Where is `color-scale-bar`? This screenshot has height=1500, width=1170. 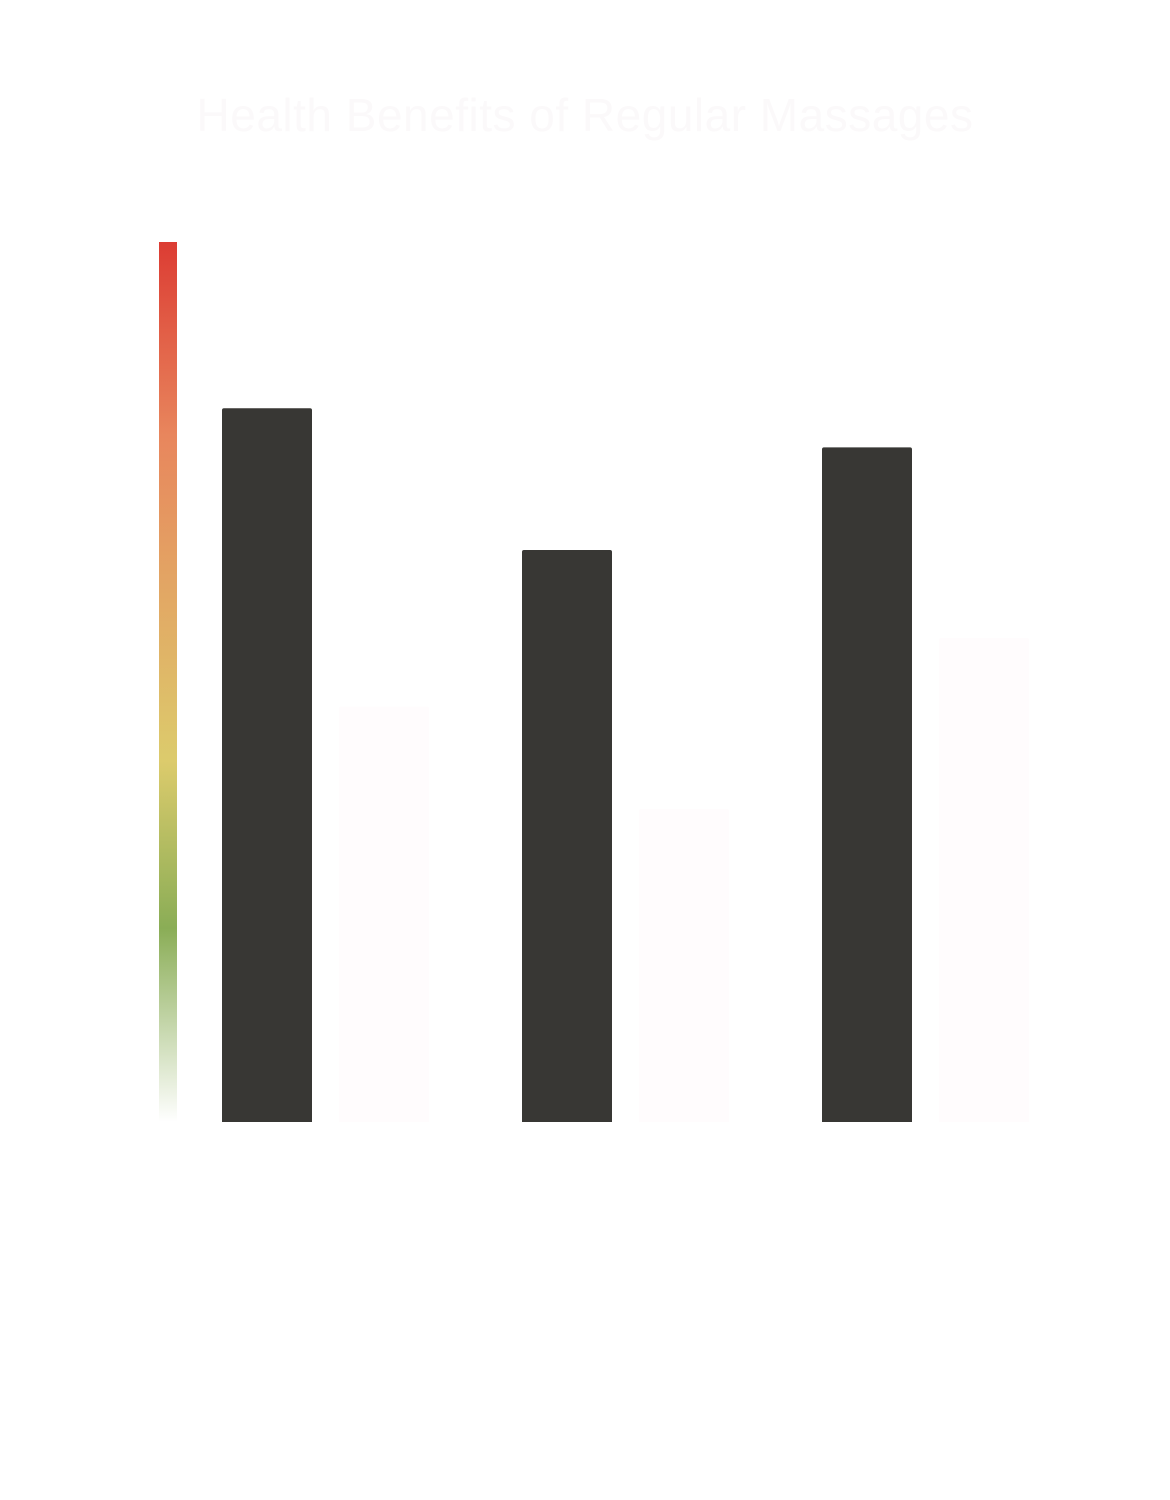
color-scale-bar is located at coordinates (168, 682).